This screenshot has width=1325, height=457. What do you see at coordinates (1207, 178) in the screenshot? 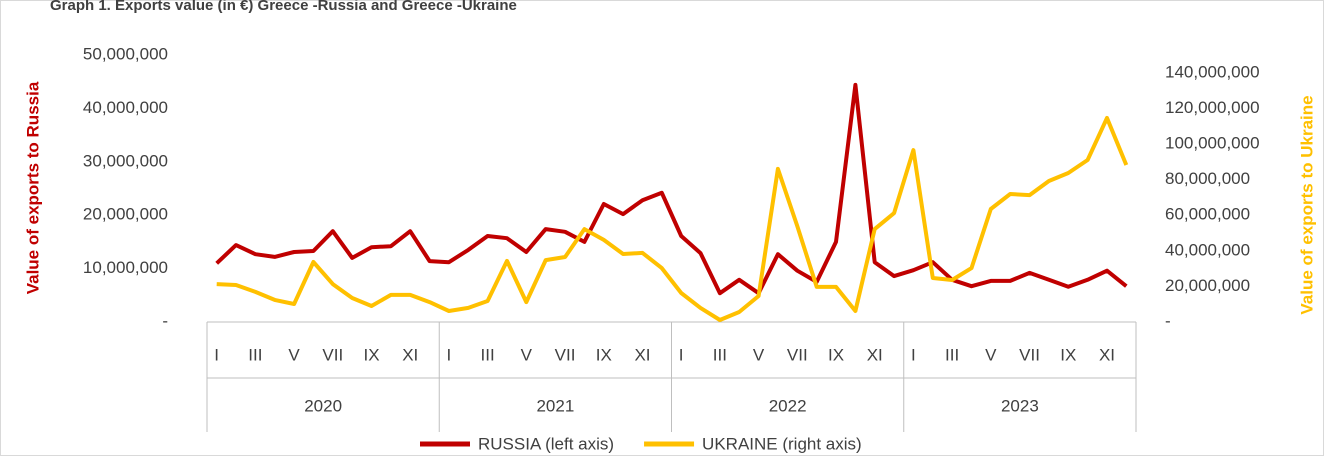
I see `y2-tick-label: 80,000,000` at bounding box center [1207, 178].